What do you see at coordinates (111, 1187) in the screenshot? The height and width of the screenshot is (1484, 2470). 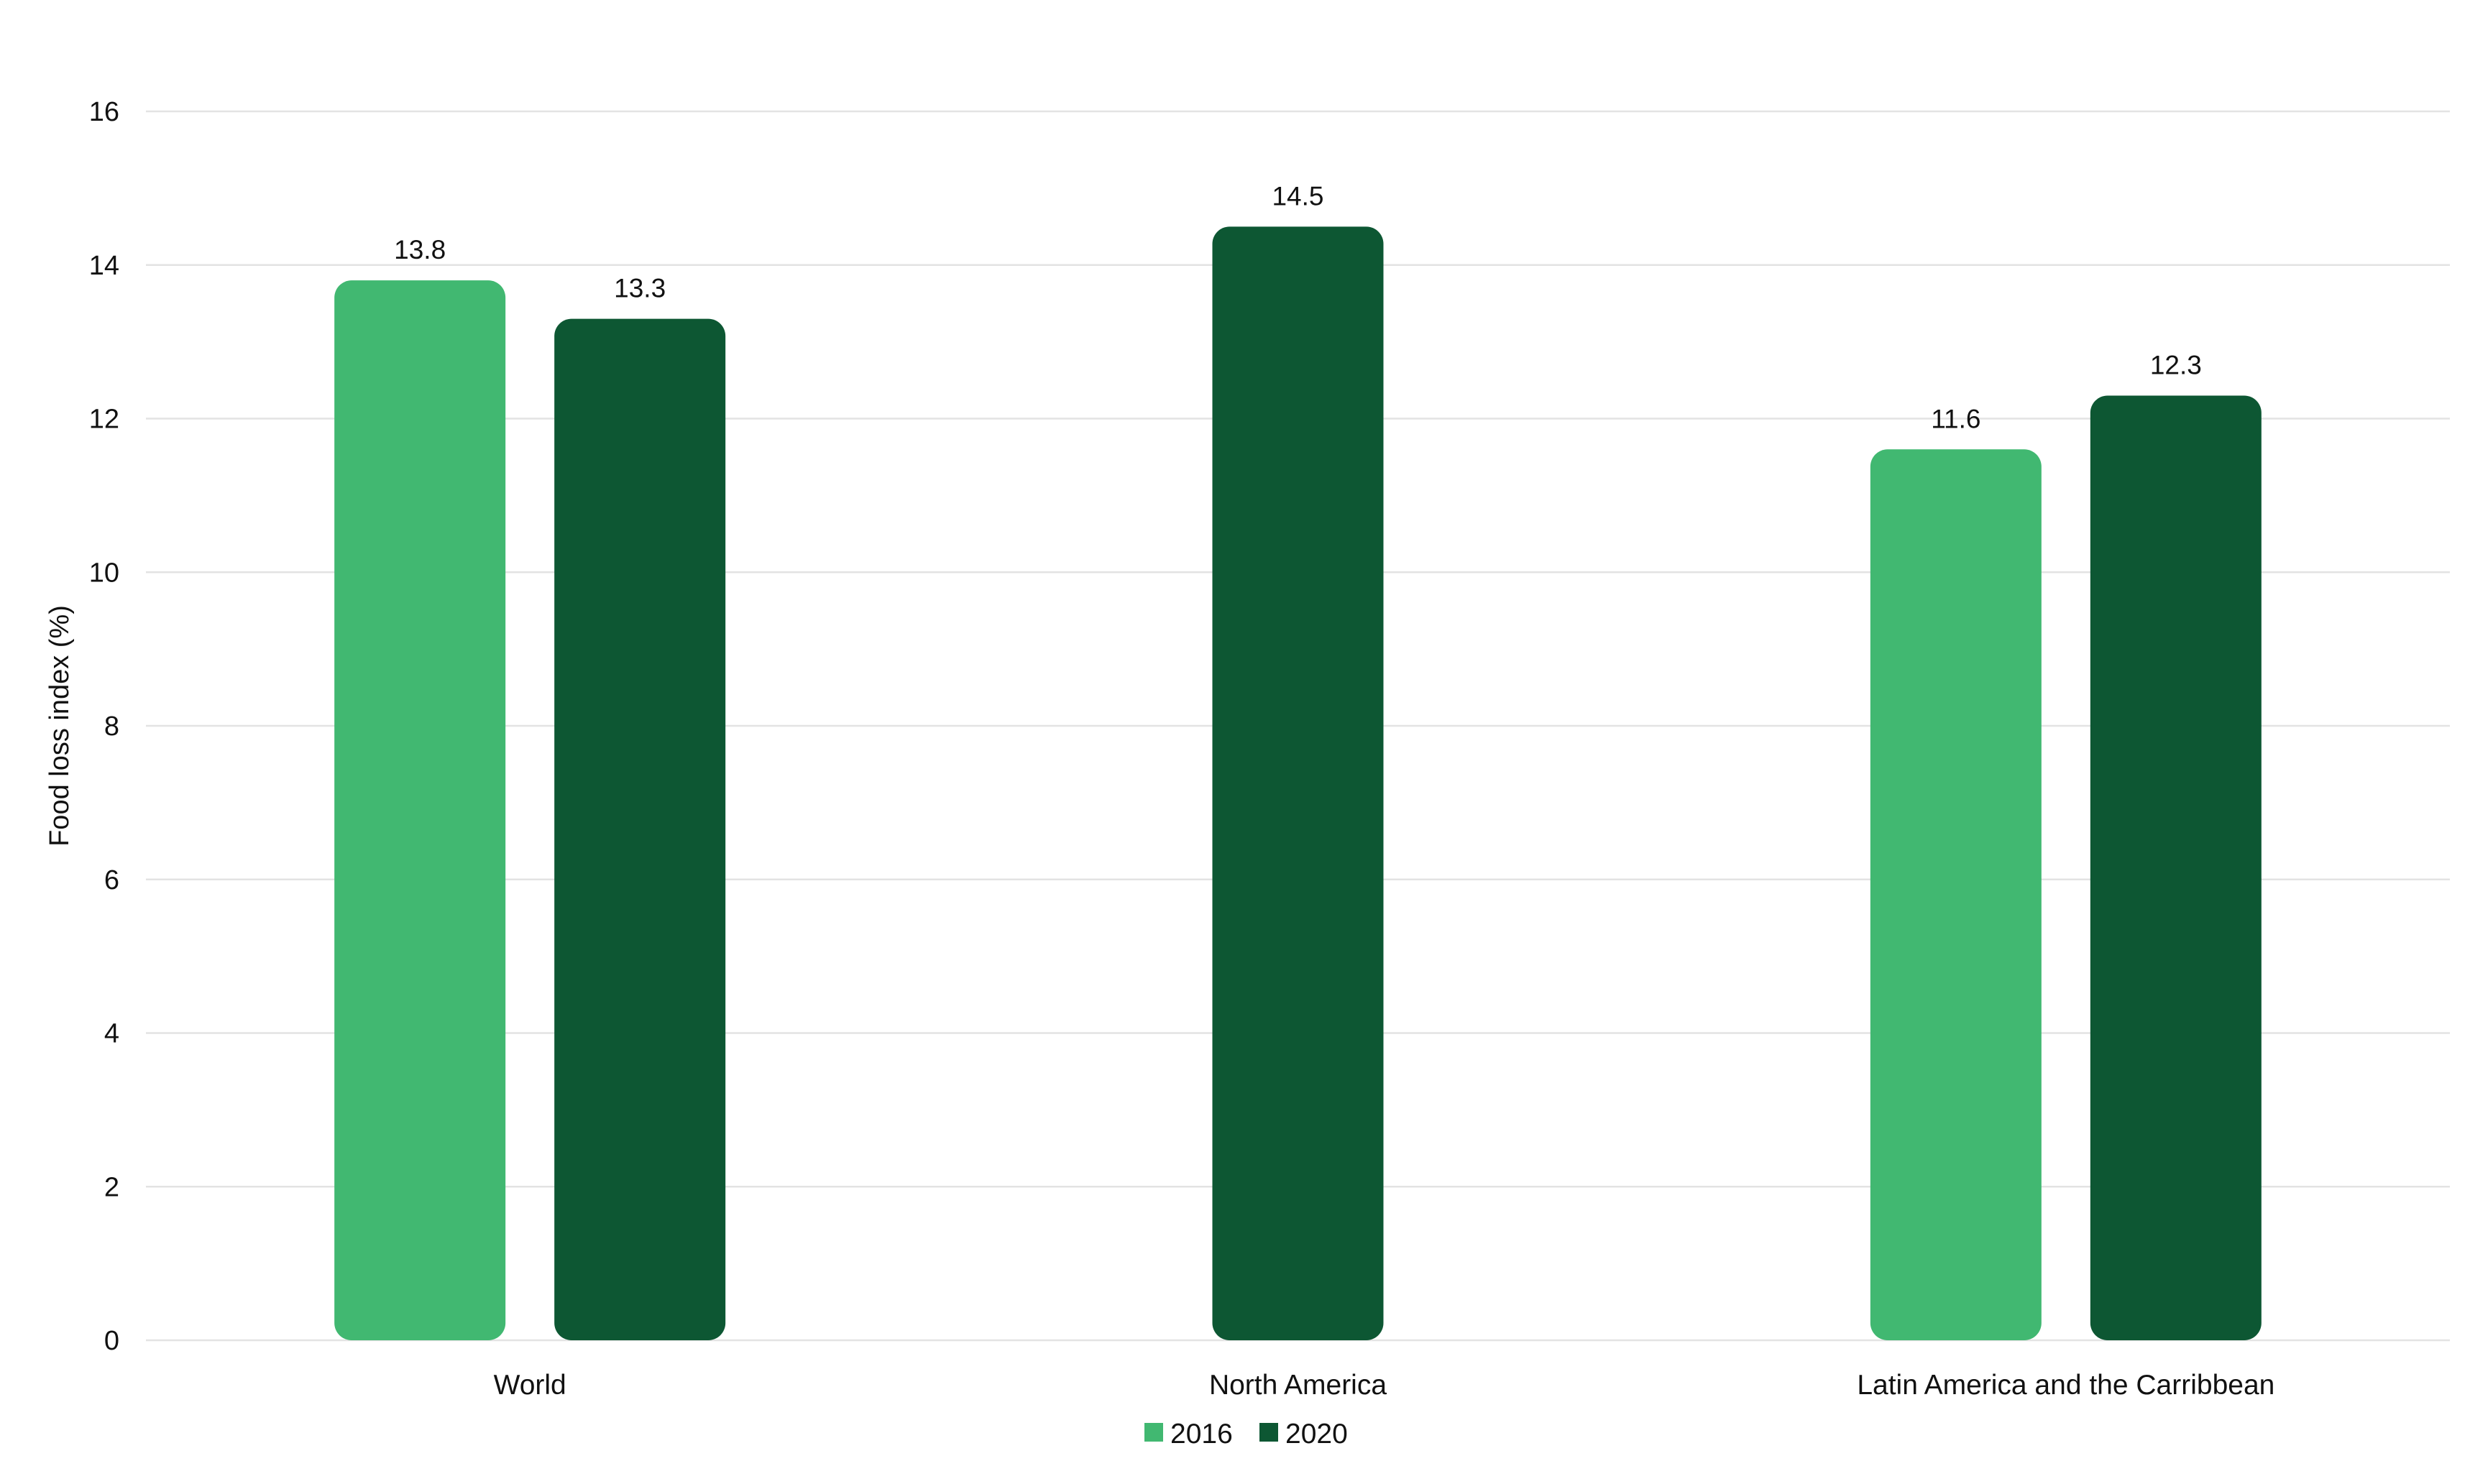 I see `y-tick-label: 2` at bounding box center [111, 1187].